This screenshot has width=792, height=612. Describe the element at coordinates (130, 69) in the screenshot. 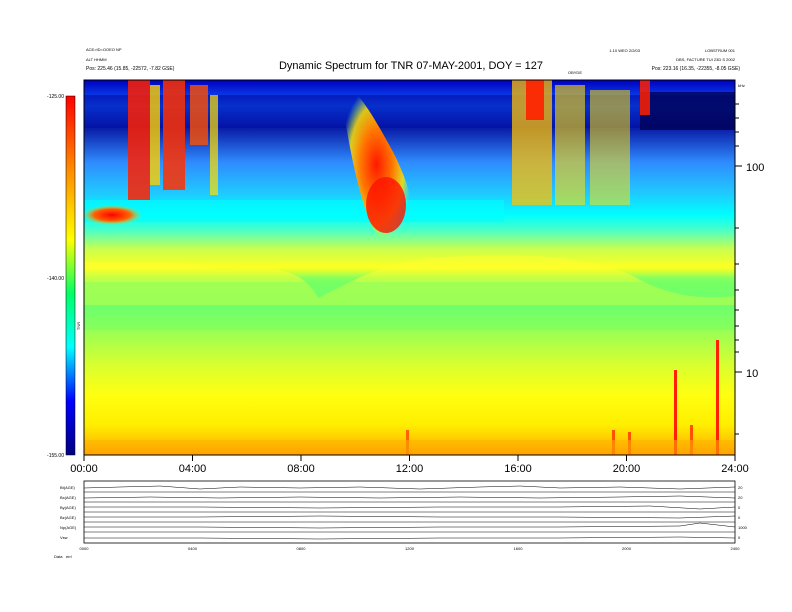

I see `header-left-3: Pos: 225.46 (15.85, -22572, -7.82 GSE)` at that location.